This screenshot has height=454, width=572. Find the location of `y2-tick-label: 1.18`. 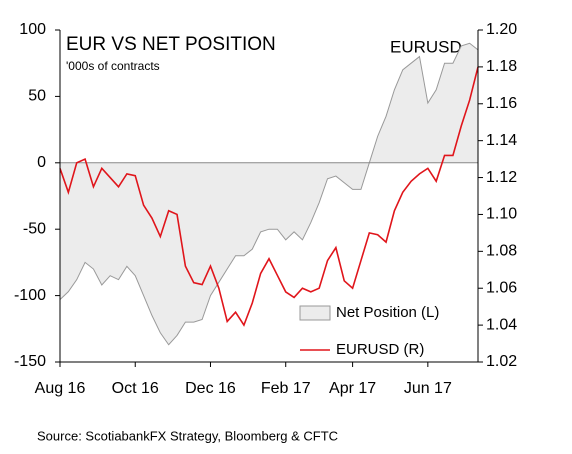

y2-tick-label: 1.18 is located at coordinates (501, 66).